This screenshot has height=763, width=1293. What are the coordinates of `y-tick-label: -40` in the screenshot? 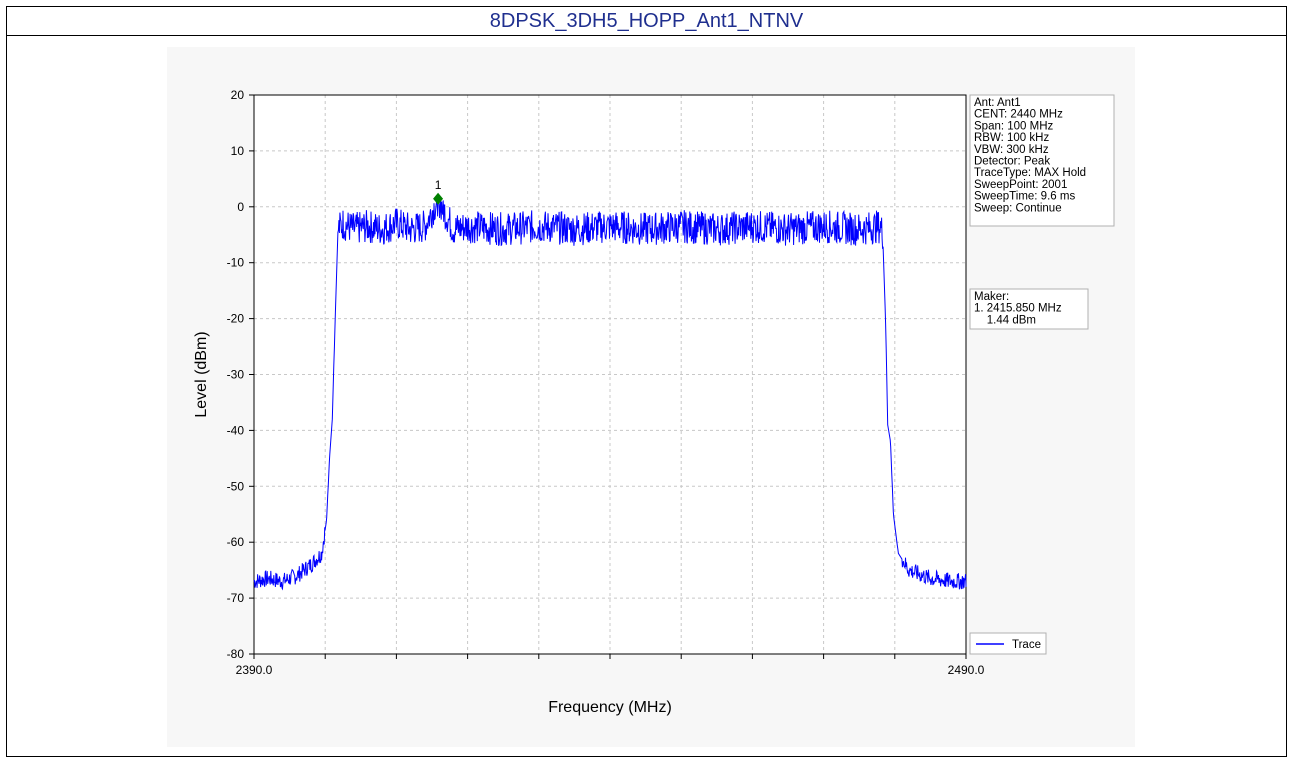 It's located at (236, 430).